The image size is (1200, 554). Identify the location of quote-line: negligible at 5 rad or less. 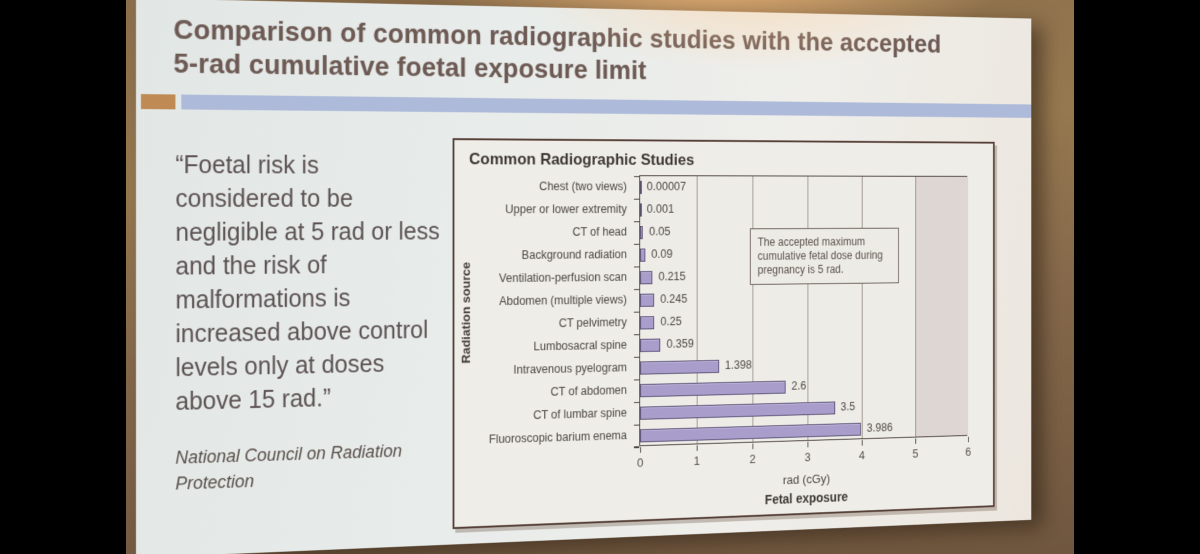
(307, 232).